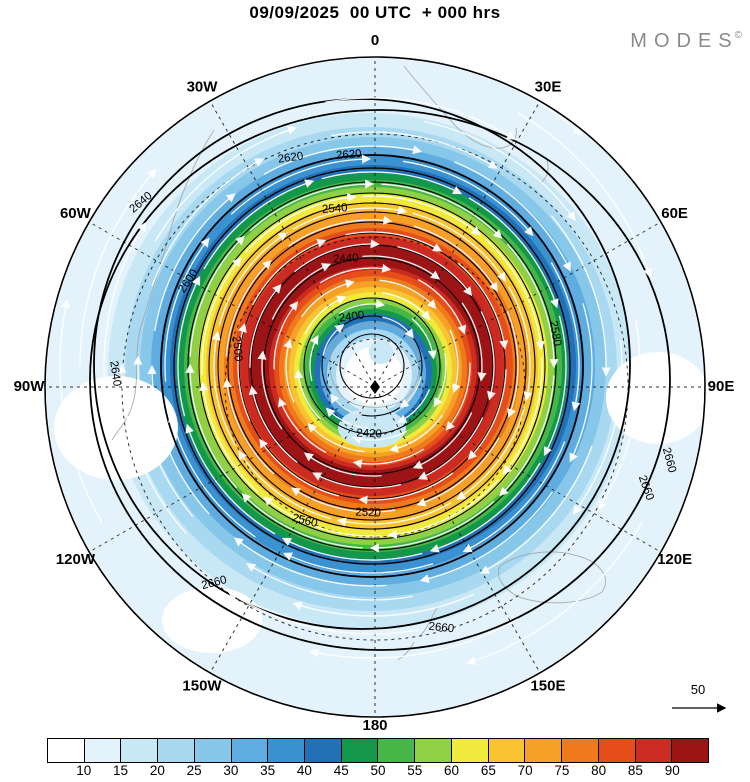 The width and height of the screenshot is (750, 782). I want to click on reference-arrow: 50, so click(699, 697).